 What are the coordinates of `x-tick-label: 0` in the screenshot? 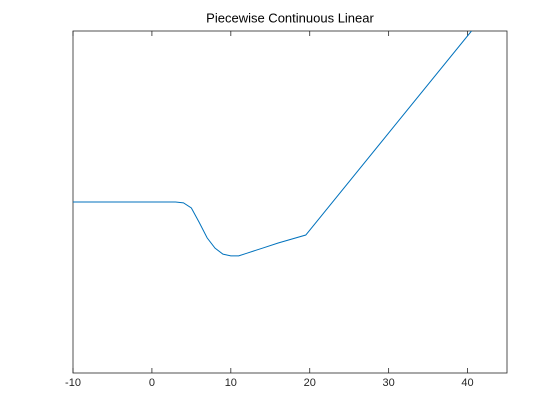 It's located at (152, 383).